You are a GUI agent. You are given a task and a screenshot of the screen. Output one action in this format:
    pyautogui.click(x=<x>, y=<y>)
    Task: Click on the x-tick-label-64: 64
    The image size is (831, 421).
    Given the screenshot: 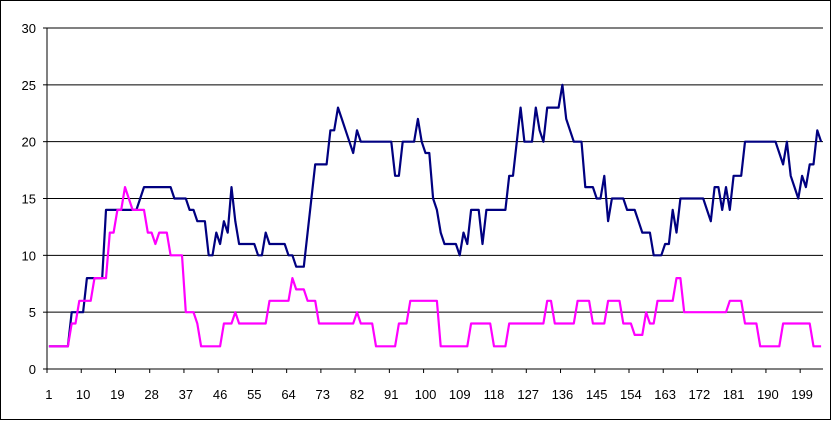 What is the action you would take?
    pyautogui.click(x=288, y=394)
    